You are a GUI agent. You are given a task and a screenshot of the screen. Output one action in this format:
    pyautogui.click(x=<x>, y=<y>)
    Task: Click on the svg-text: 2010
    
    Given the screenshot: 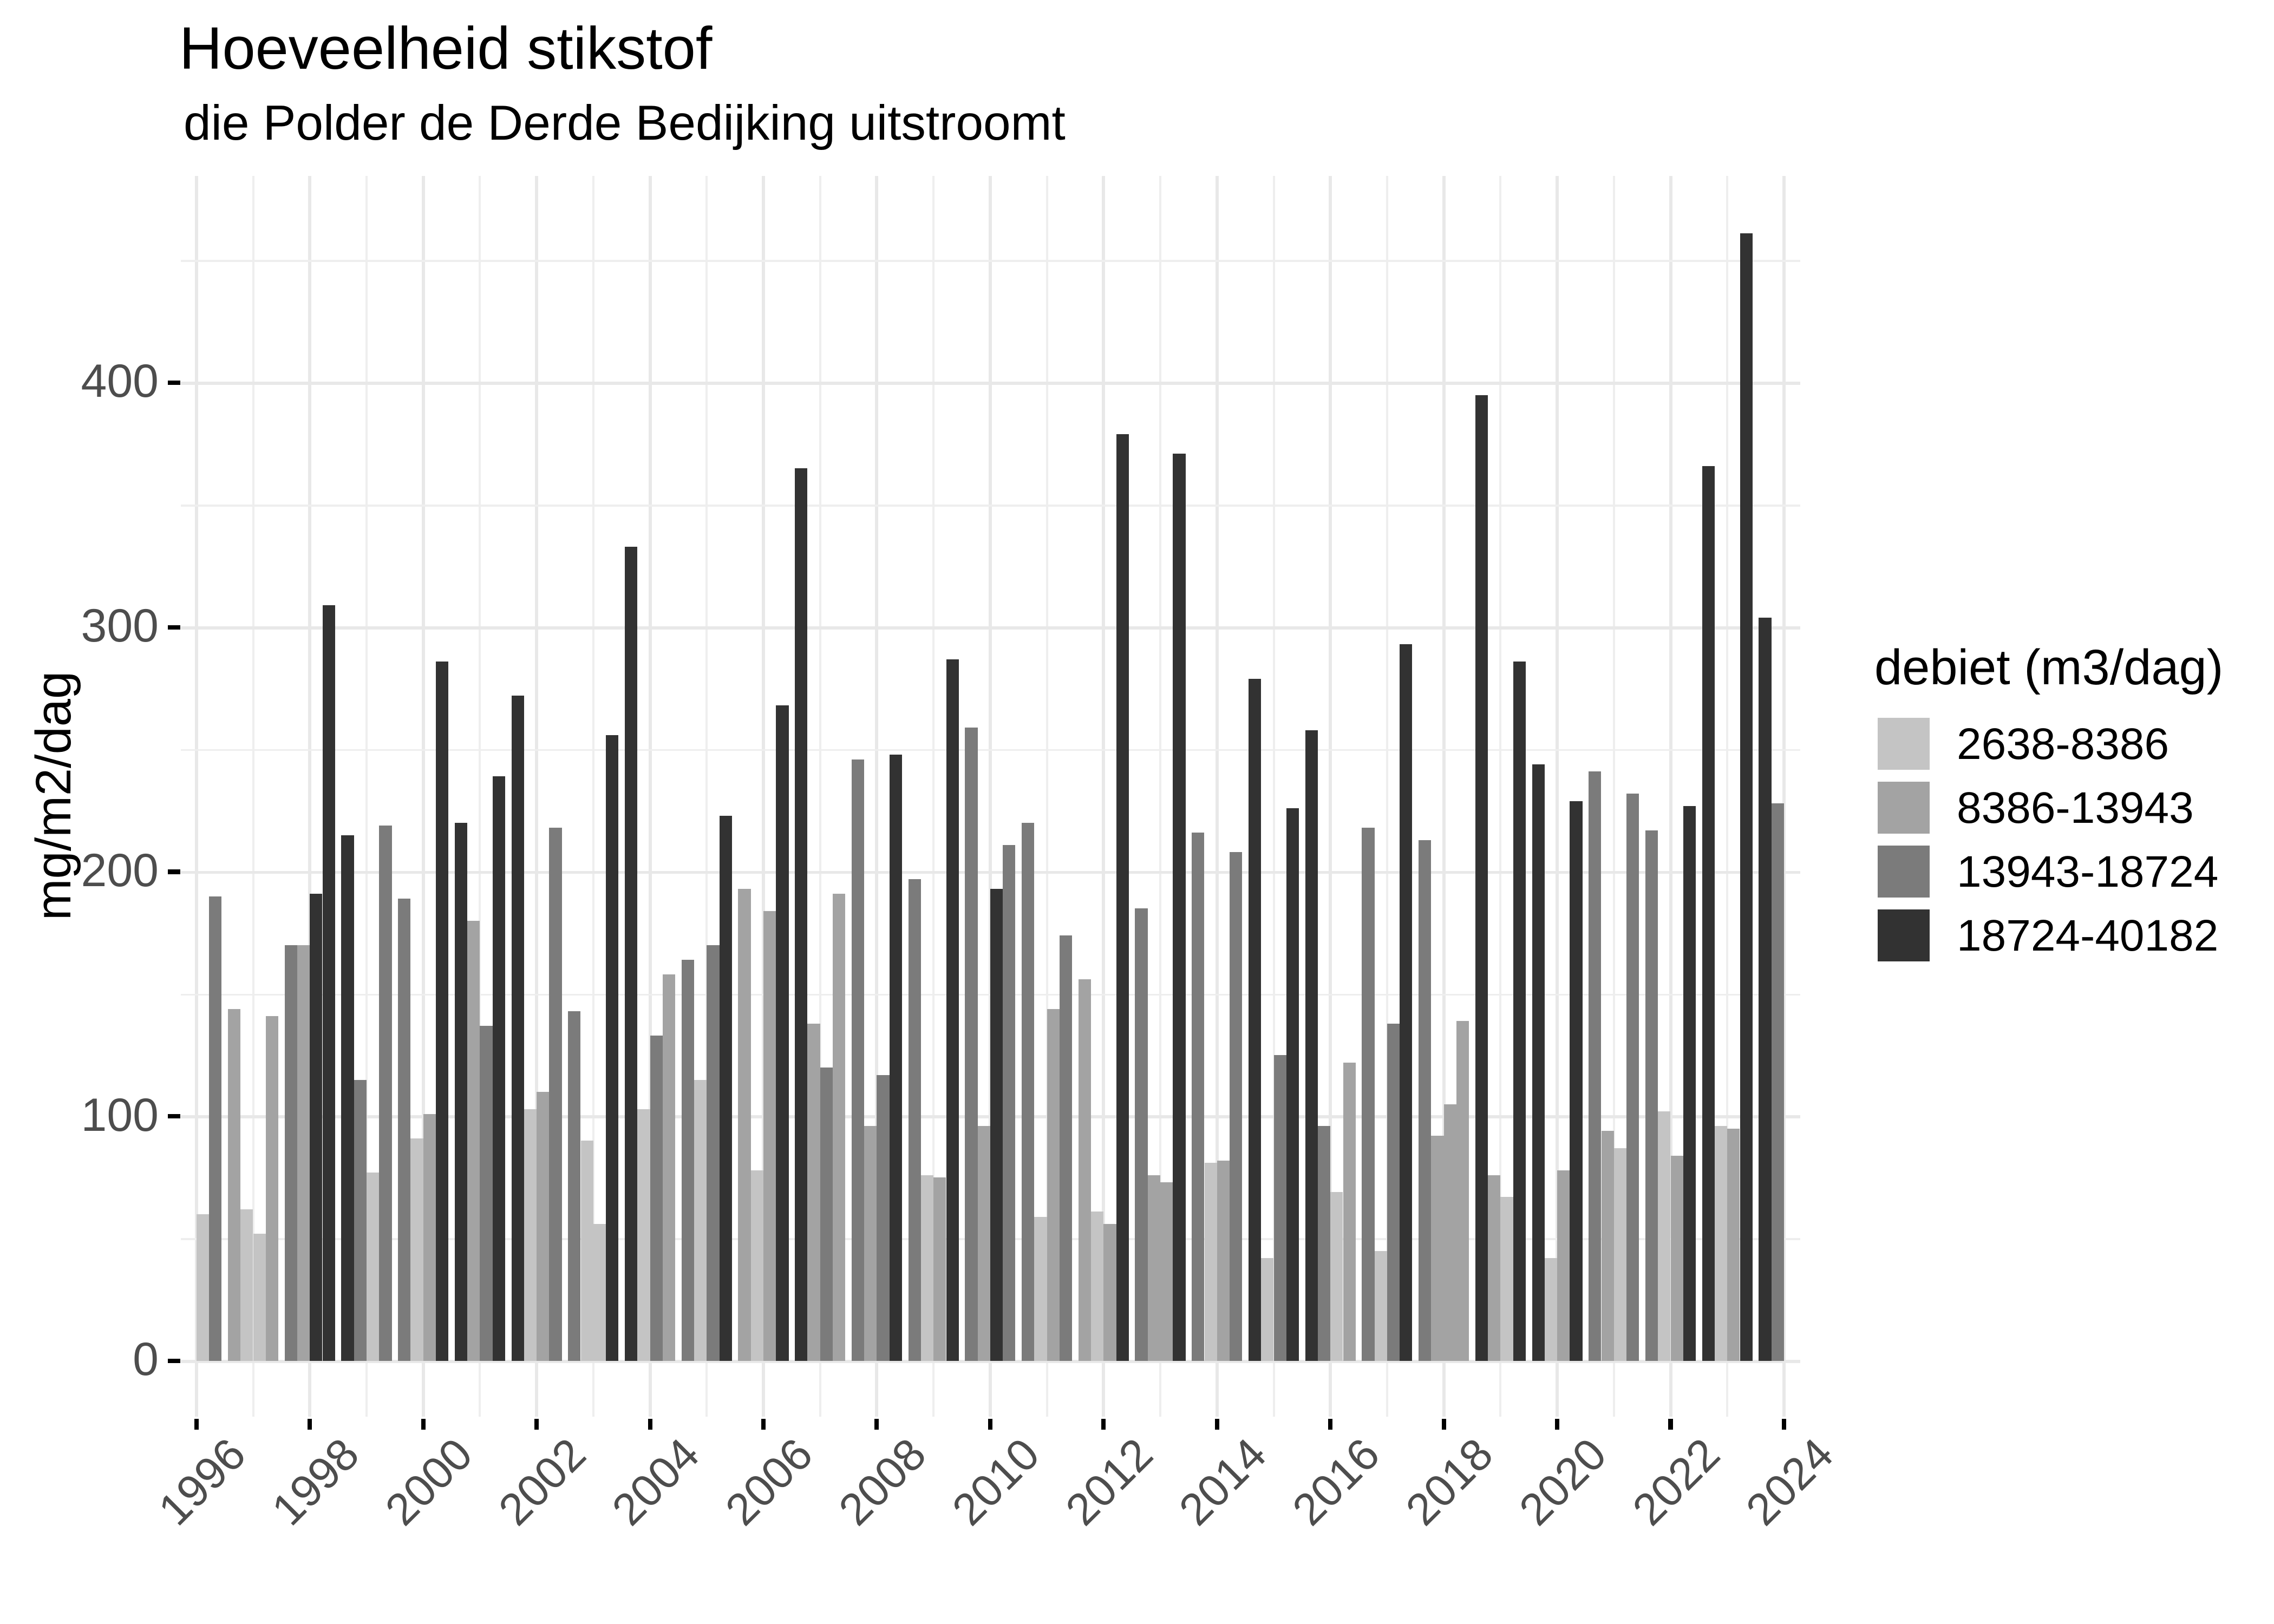 What is the action you would take?
    pyautogui.click(x=996, y=1482)
    